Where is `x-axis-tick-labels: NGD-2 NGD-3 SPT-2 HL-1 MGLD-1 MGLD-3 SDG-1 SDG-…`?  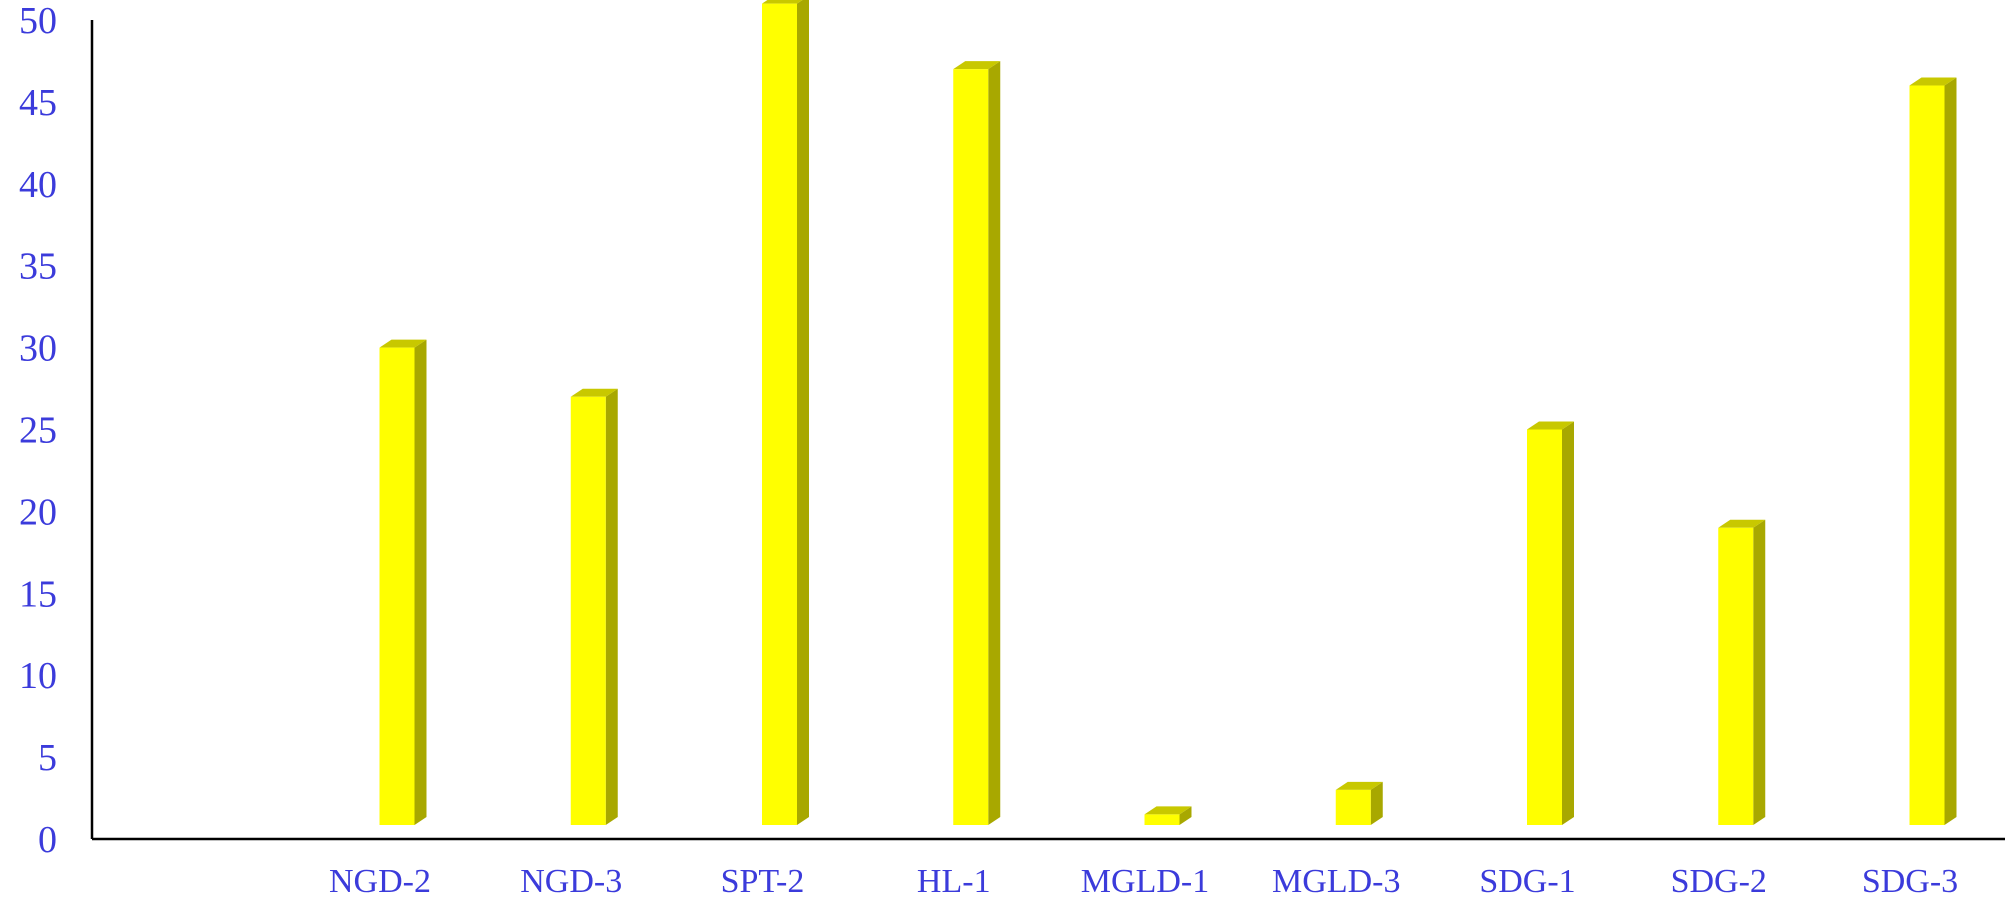
x-axis-tick-labels: NGD-2 NGD-3 SPT-2 HL-1 MGLD-1 MGLD-3 SDG-1 SDG-… is located at coordinates (1143, 881).